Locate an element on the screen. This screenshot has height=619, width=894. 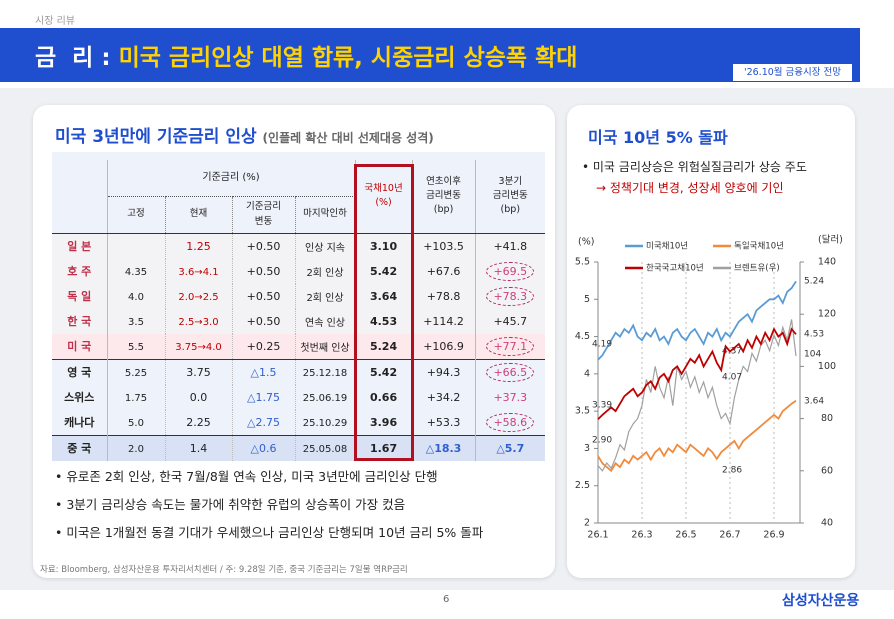
cell-text: 2.25 is located at coordinates (198, 422).